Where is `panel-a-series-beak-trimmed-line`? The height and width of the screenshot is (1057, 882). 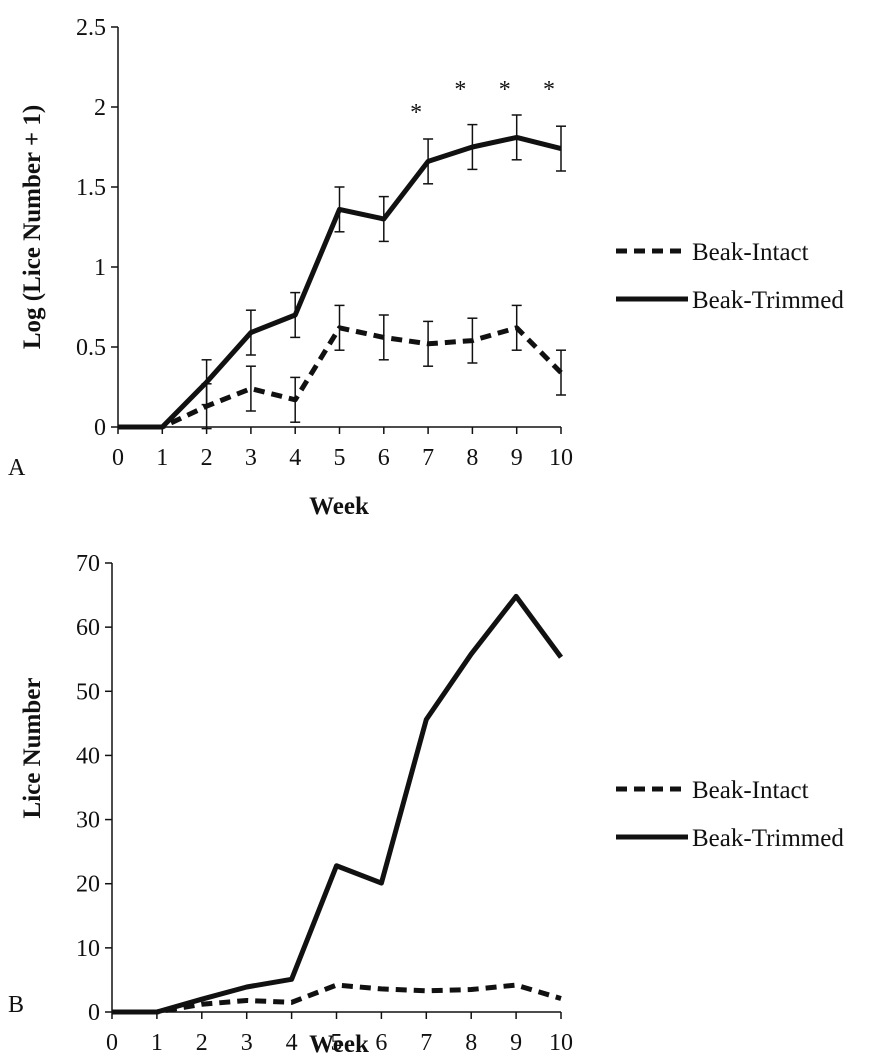 panel-a-series-beak-trimmed-line is located at coordinates (340, 282).